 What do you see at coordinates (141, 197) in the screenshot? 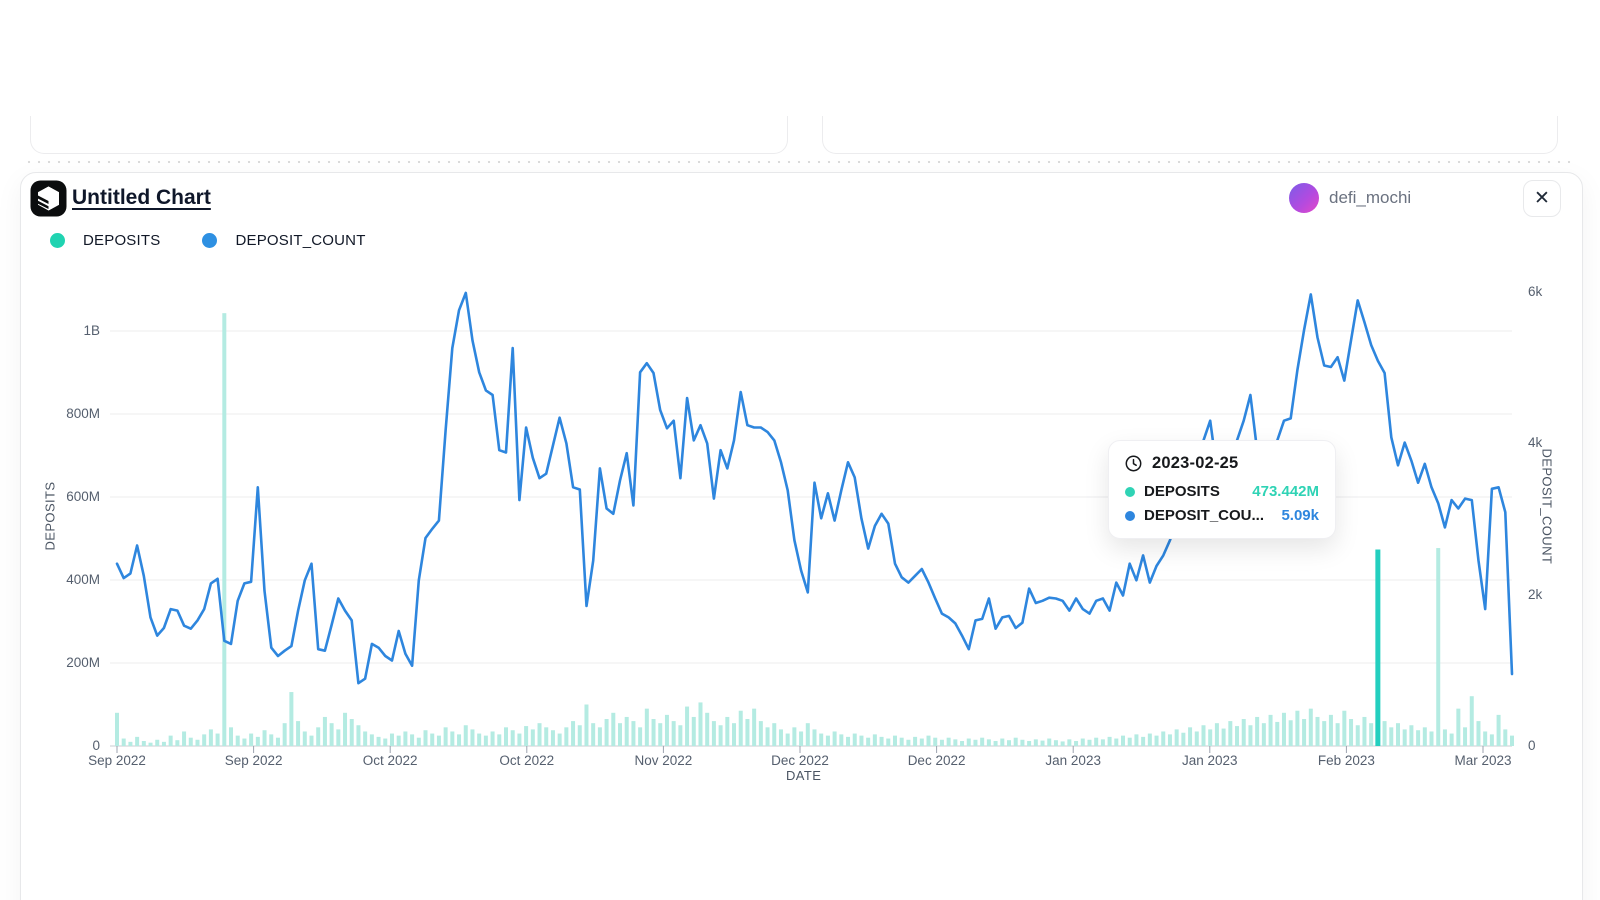
I see `page-title: Untitled Chart` at bounding box center [141, 197].